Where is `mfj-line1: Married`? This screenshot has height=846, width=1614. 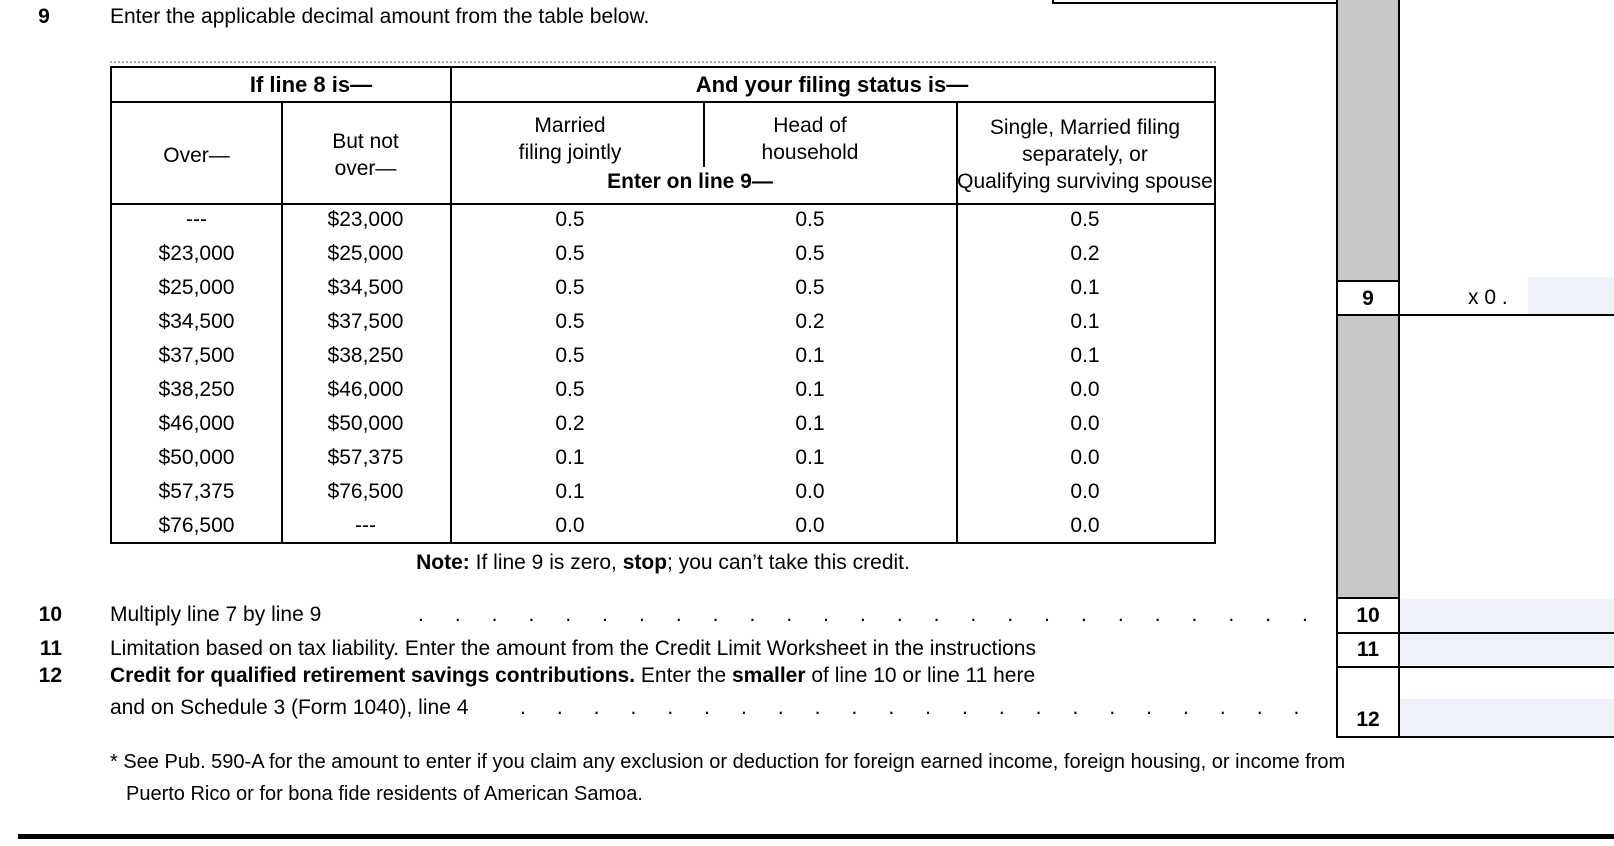
mfj-line1: Married is located at coordinates (570, 125).